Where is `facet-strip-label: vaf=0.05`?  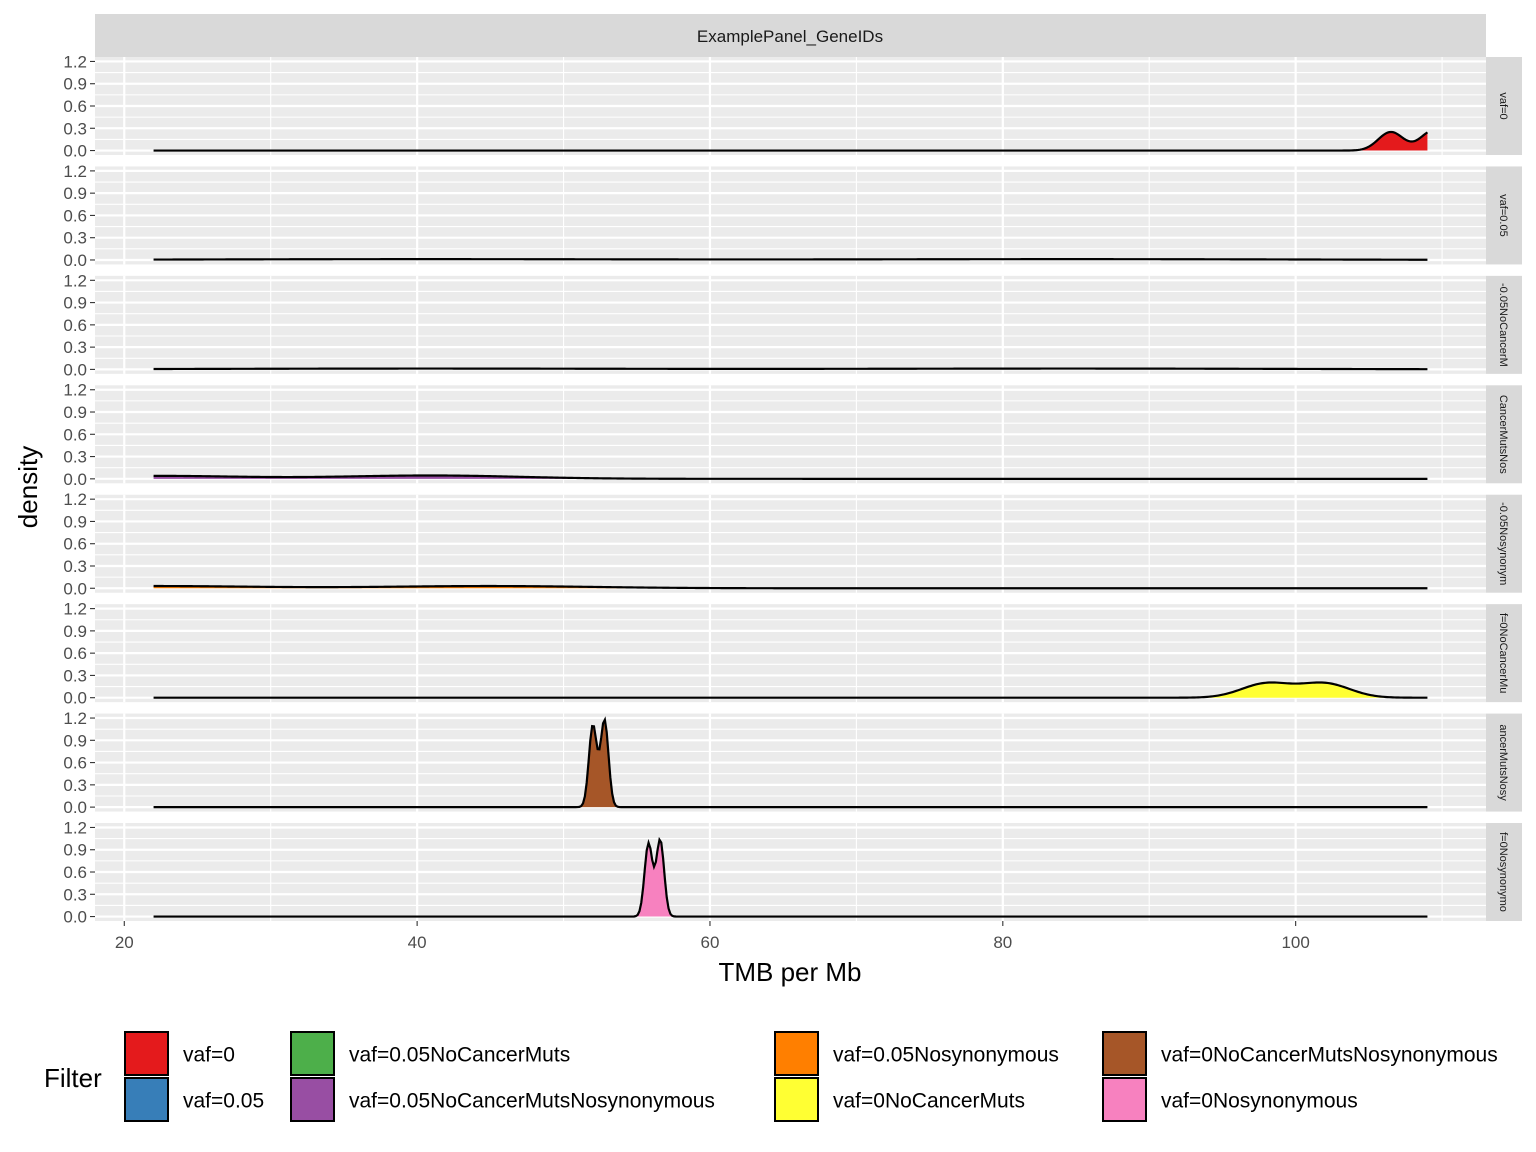 facet-strip-label: vaf=0.05 is located at coordinates (1503, 215).